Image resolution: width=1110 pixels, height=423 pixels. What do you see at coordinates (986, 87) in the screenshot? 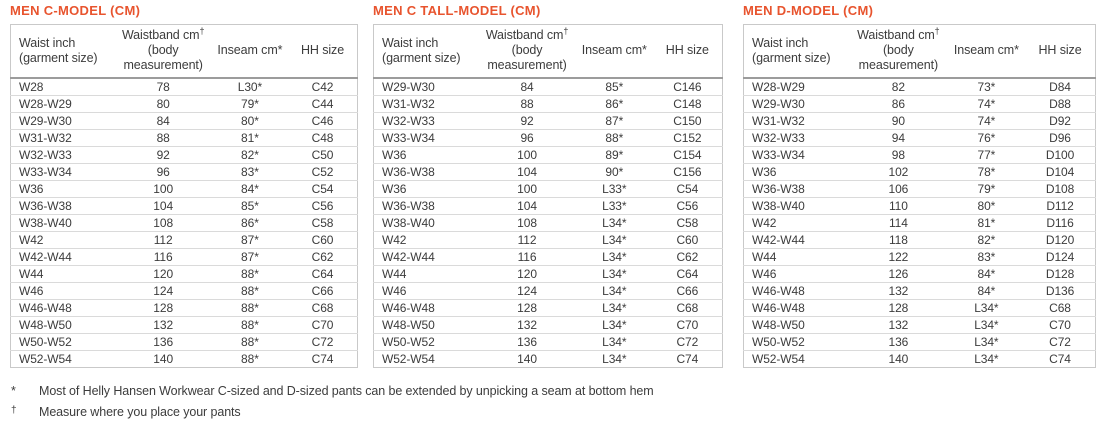
I see `table-cell: 73*` at bounding box center [986, 87].